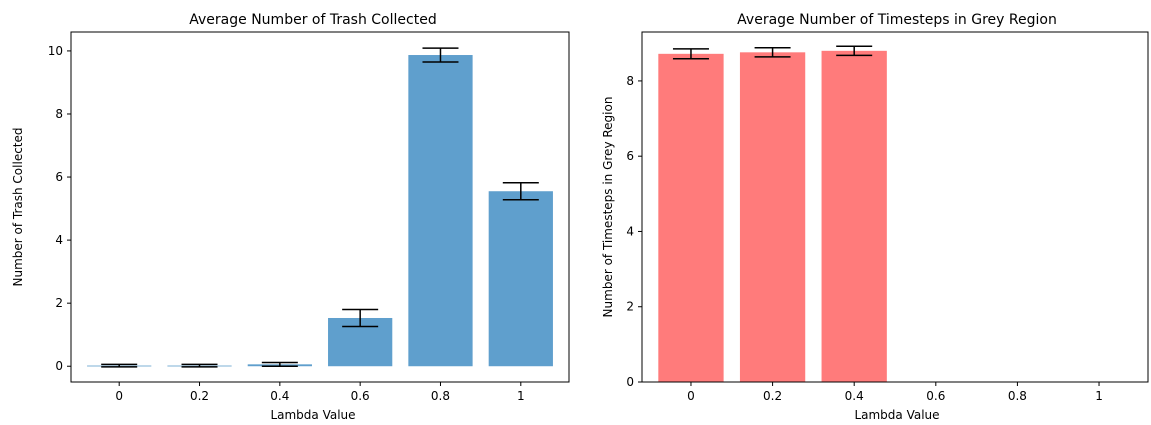 Image resolution: width=1151 pixels, height=425 pixels. I want to click on y-ticks-group: 0 2 4 6 8 10, so click(59, 208).